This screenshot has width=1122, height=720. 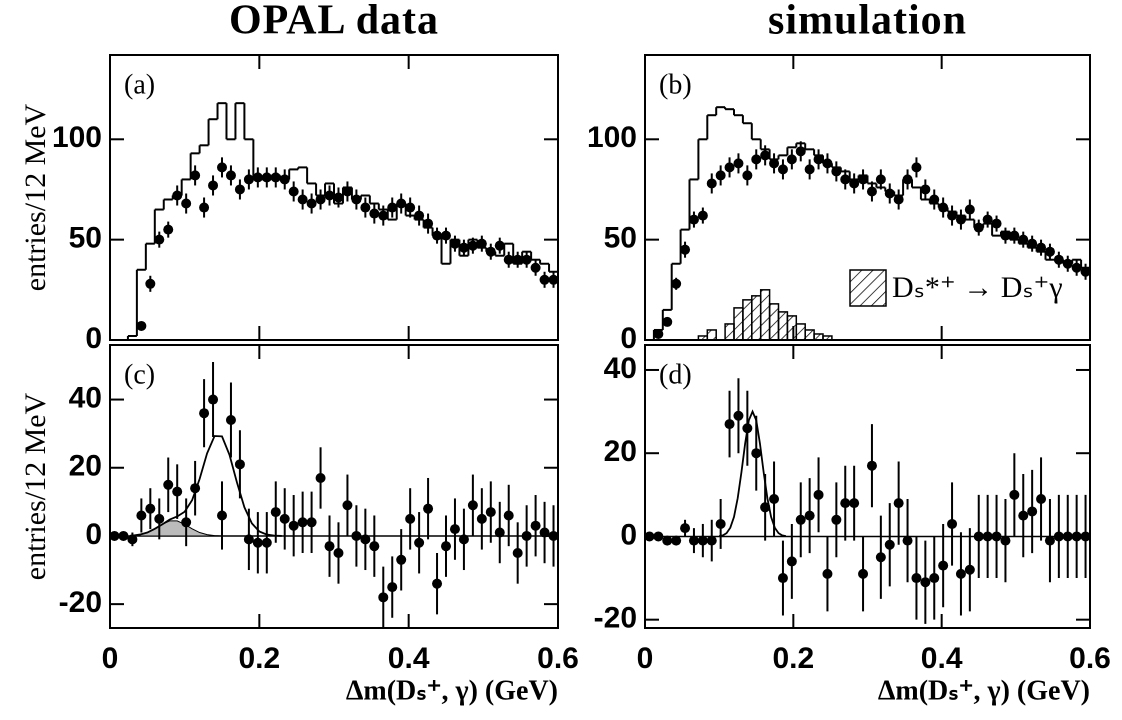 I want to click on x-tick-label: 0.2, so click(x=259, y=658).